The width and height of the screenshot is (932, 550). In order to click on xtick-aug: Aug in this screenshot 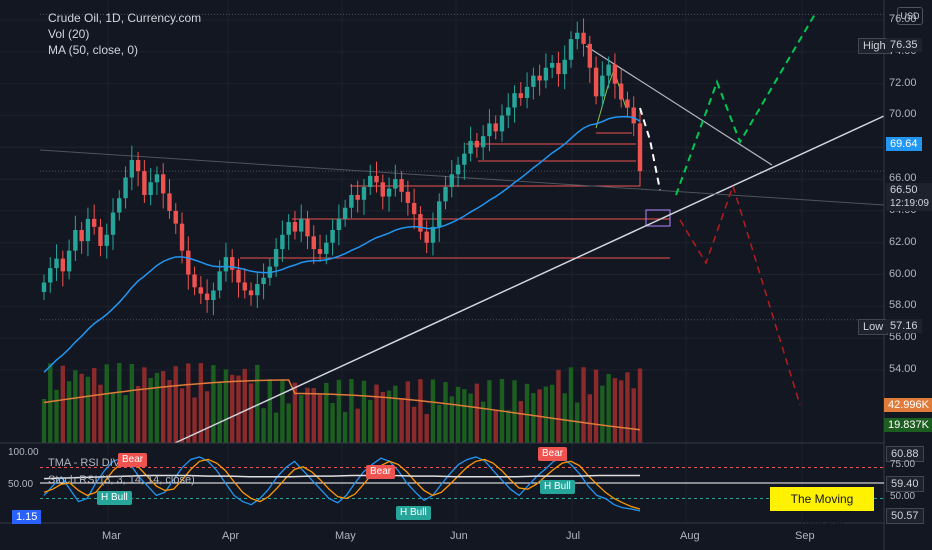, I will do `click(690, 536)`.